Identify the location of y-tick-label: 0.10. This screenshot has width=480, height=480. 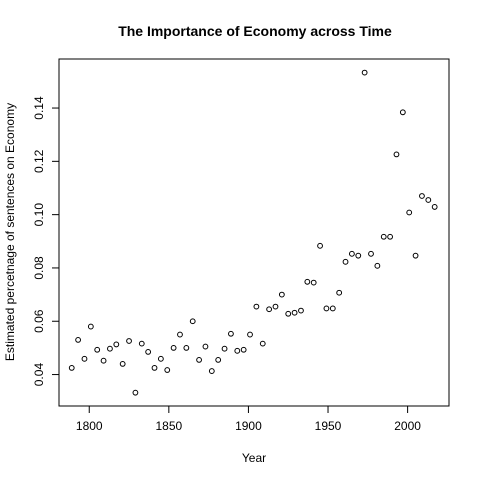
(39, 215).